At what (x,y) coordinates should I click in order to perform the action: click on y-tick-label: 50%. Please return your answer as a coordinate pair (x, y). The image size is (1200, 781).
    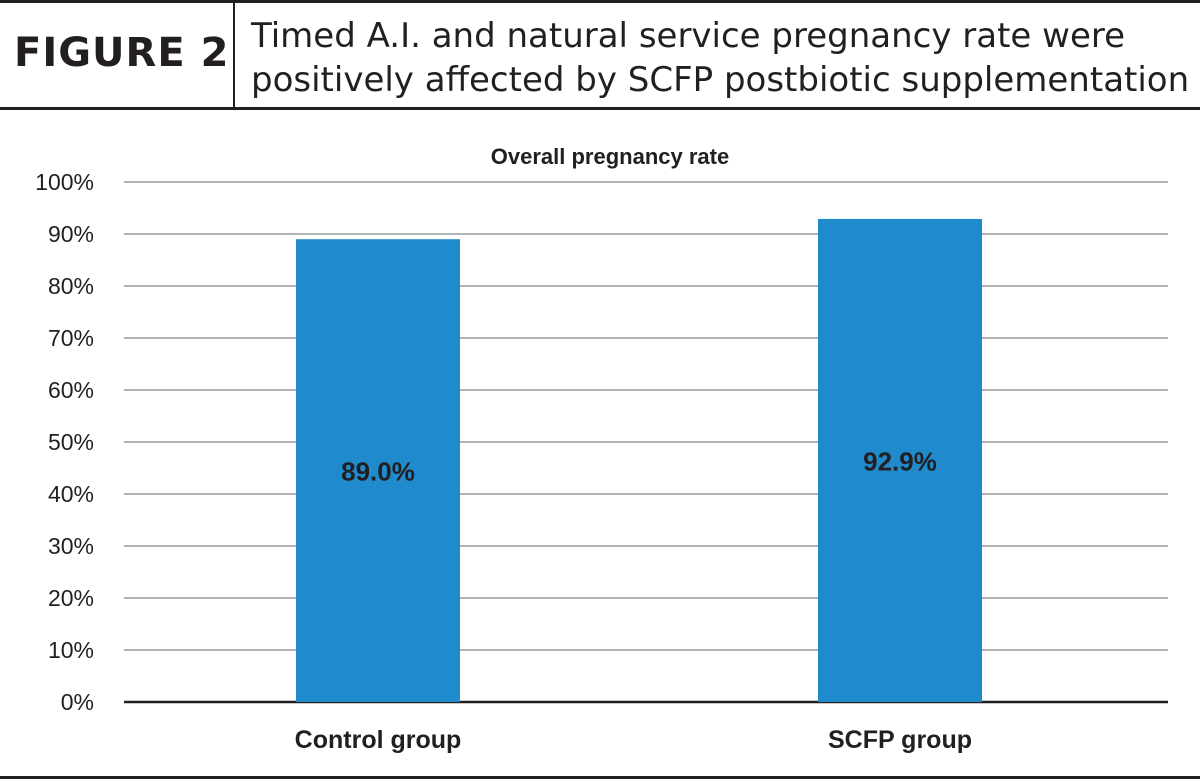
    Looking at the image, I should click on (71, 442).